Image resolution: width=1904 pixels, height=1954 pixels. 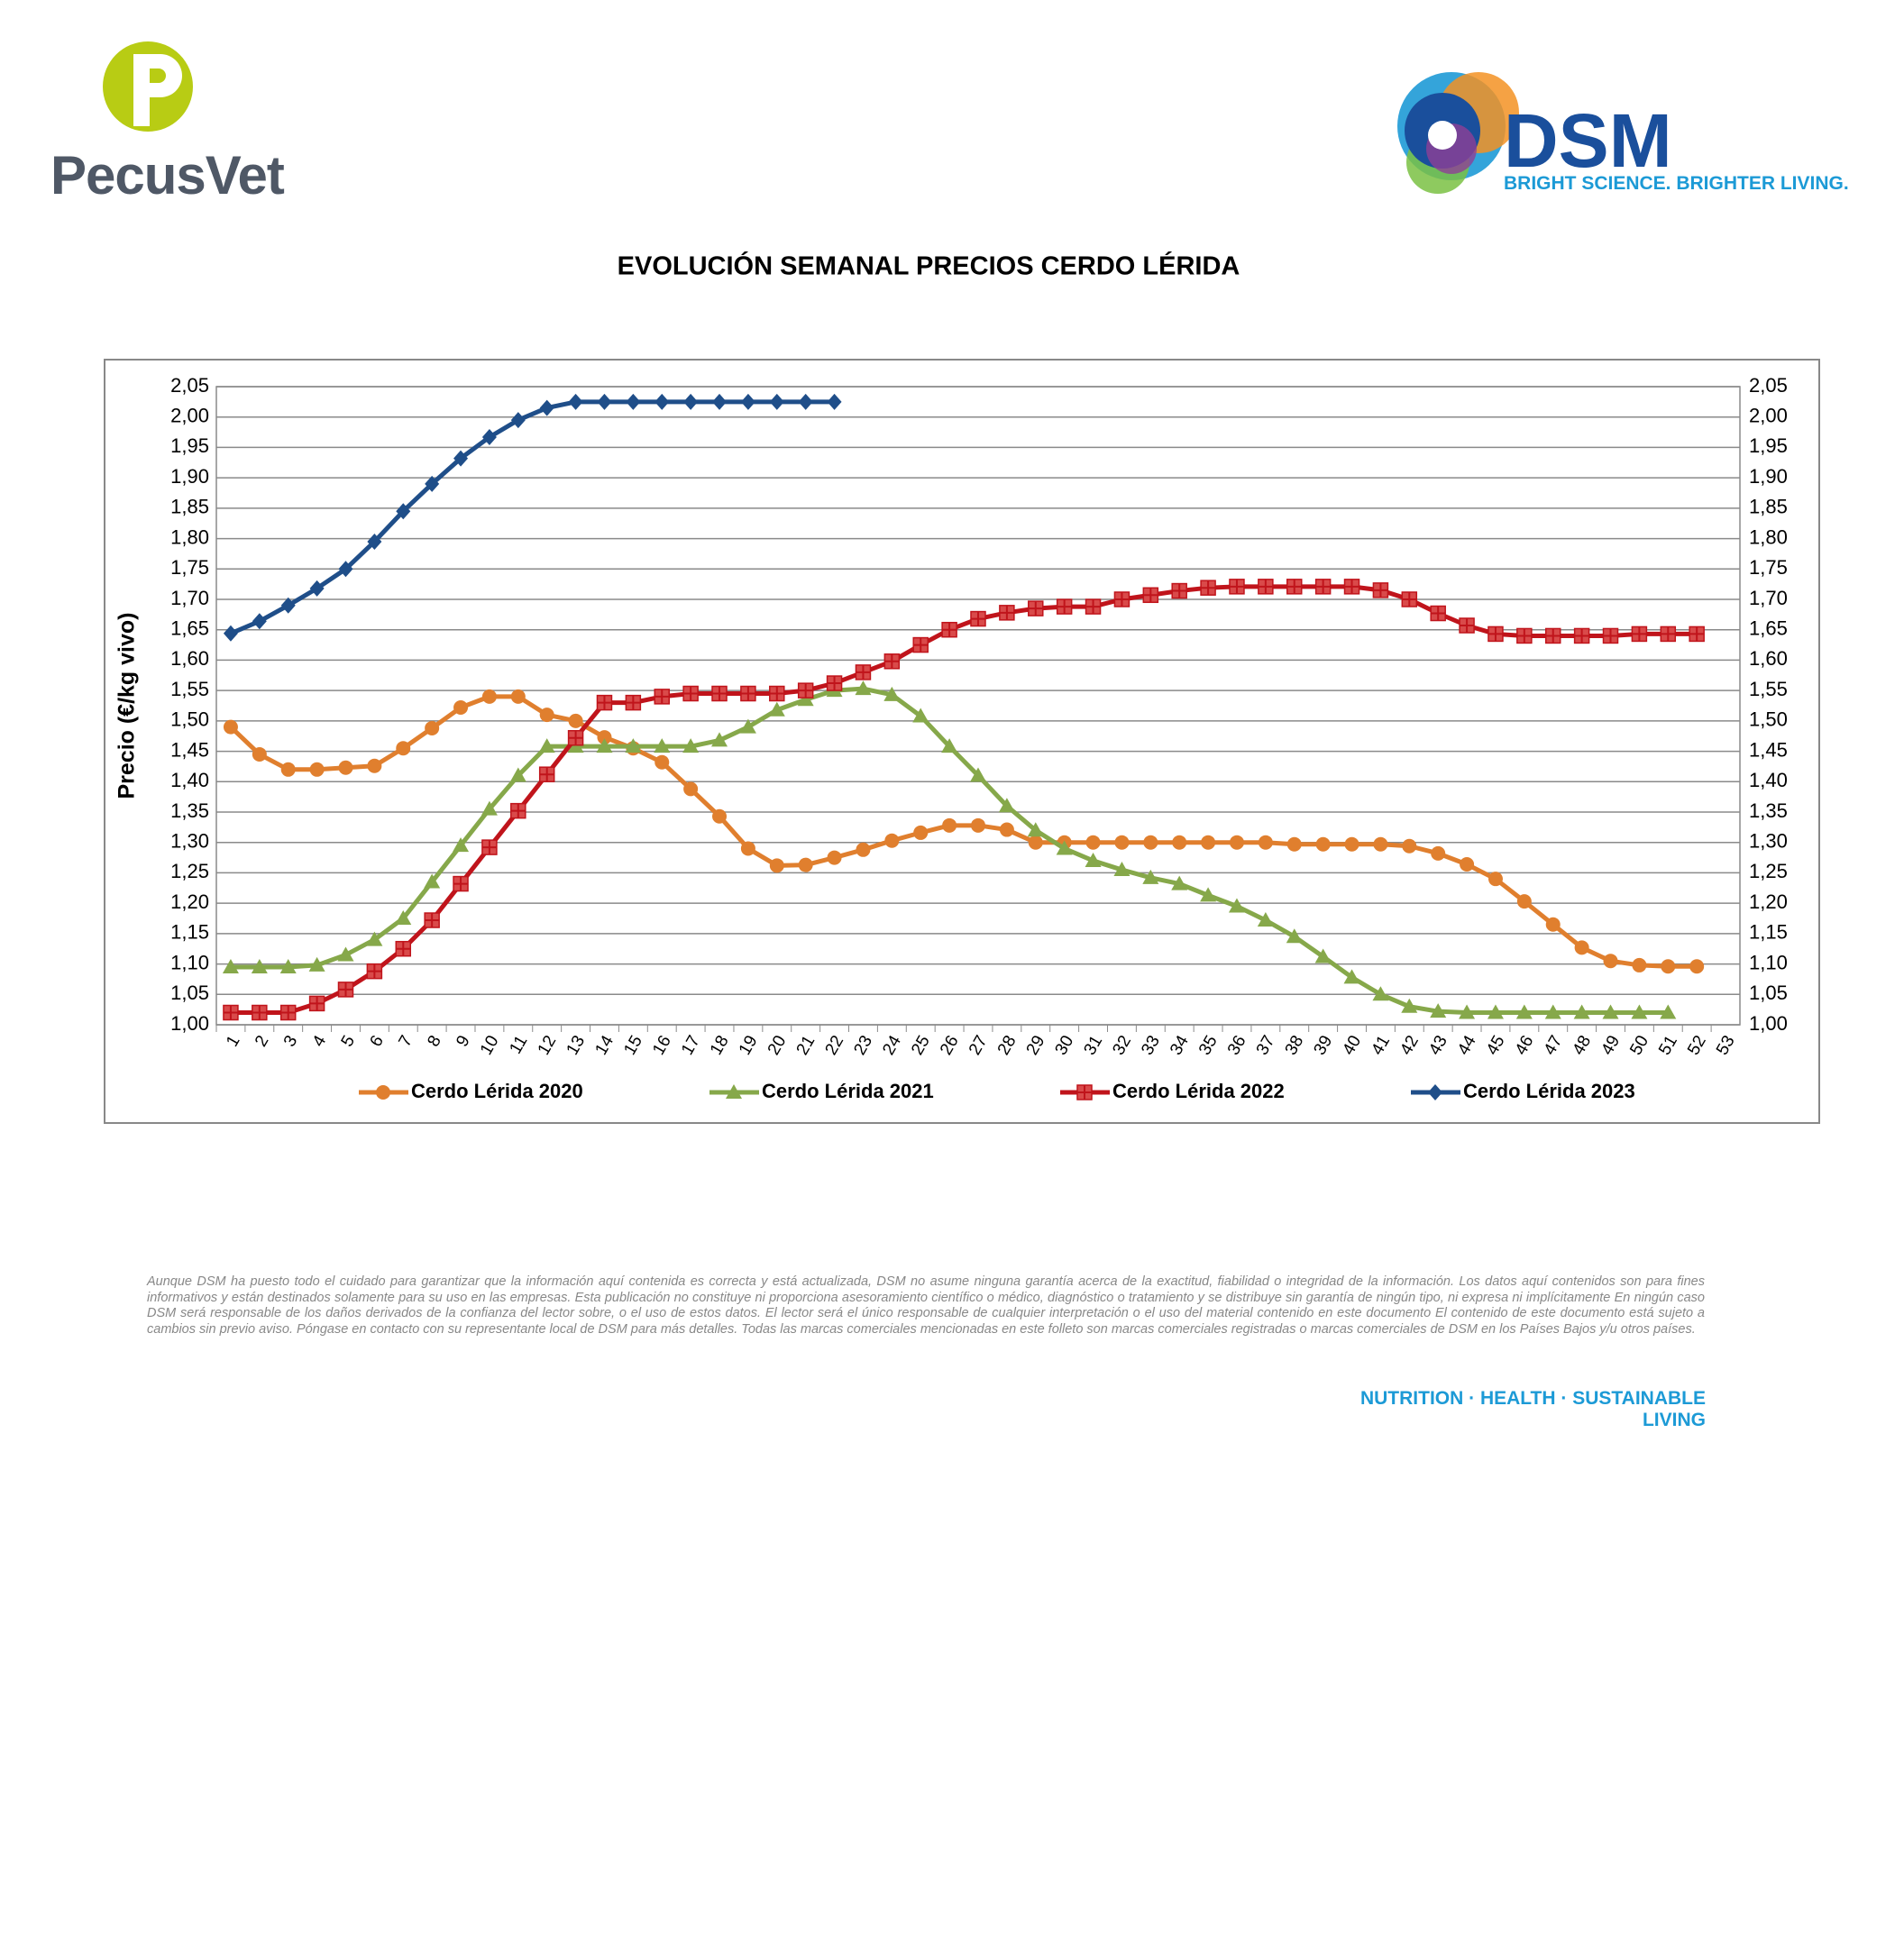 I want to click on y-tick-label: 1,95, so click(x=189, y=445).